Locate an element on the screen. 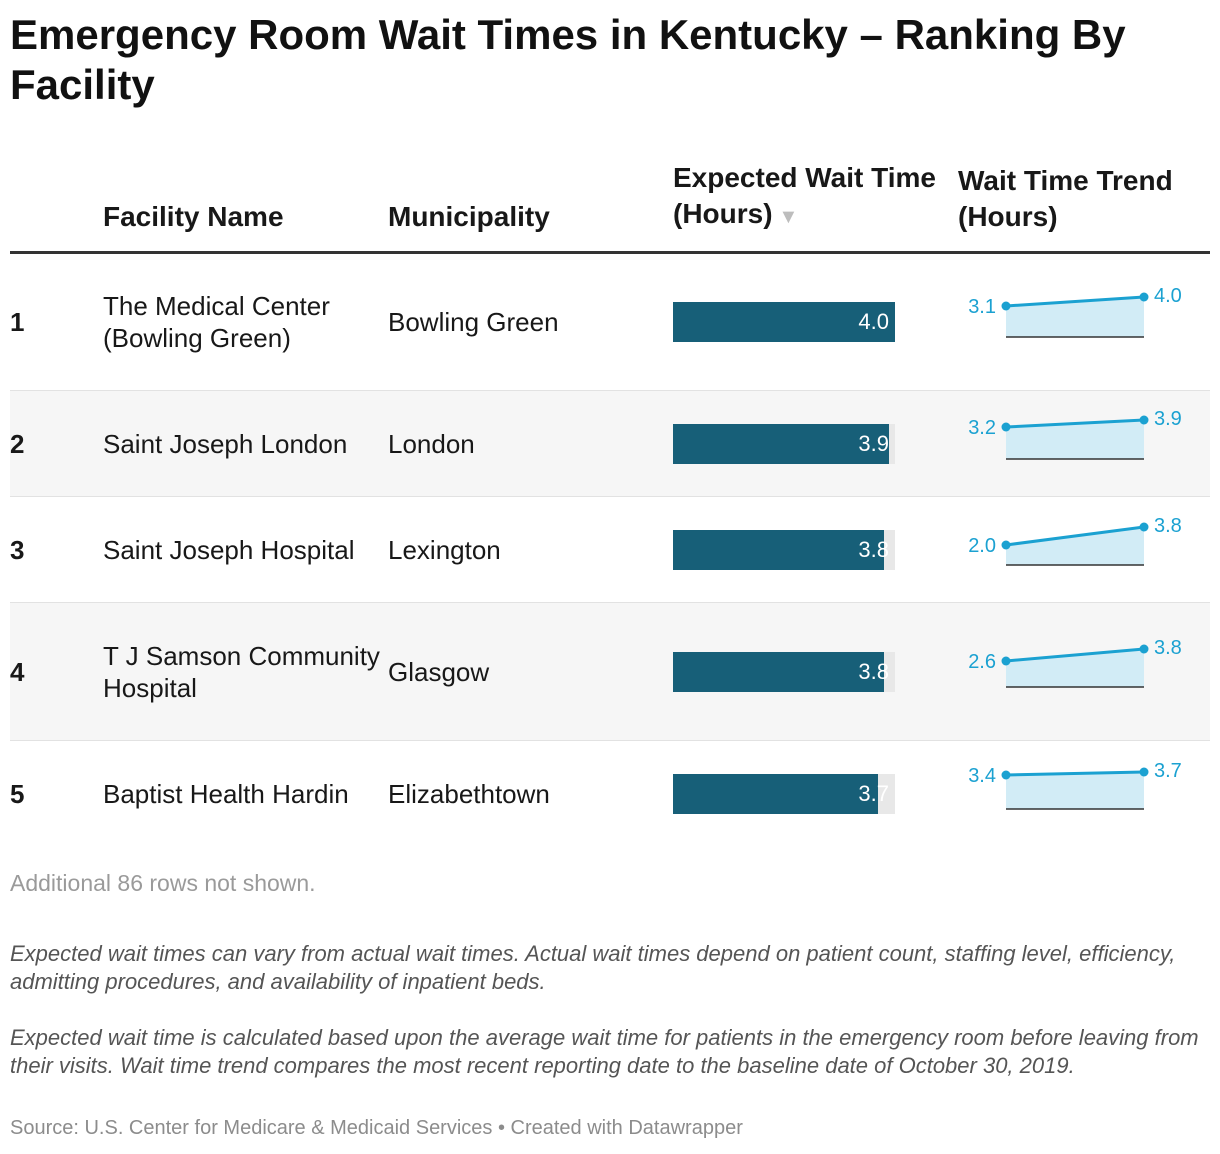 The height and width of the screenshot is (1154, 1220). wait-bar-track: 3.7 is located at coordinates (784, 793).